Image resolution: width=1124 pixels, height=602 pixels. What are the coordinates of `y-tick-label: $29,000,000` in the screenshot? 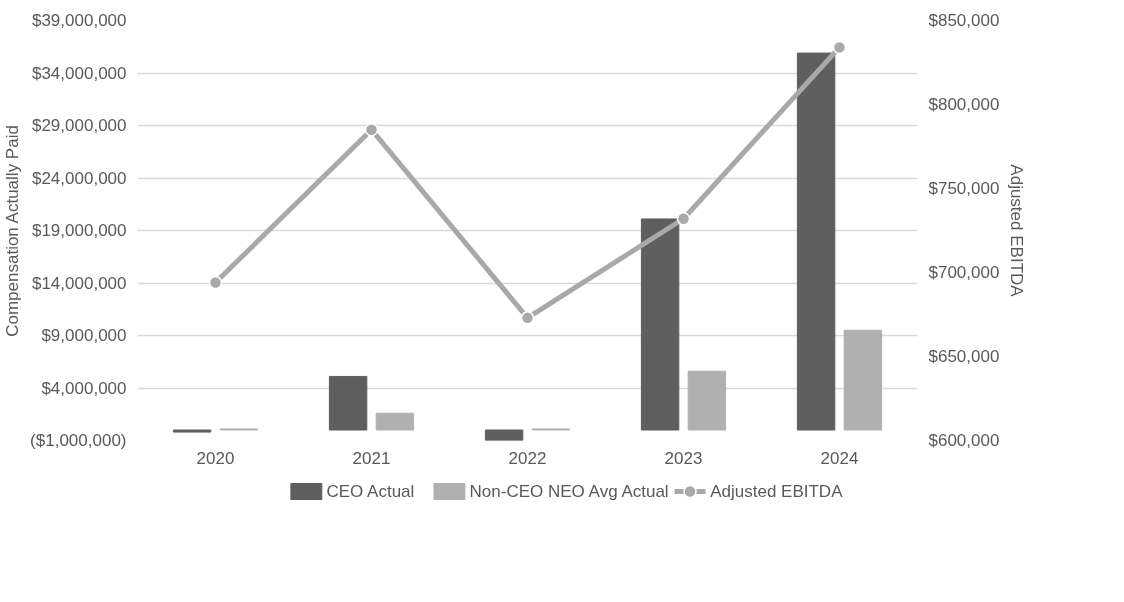 It's located at (79, 125).